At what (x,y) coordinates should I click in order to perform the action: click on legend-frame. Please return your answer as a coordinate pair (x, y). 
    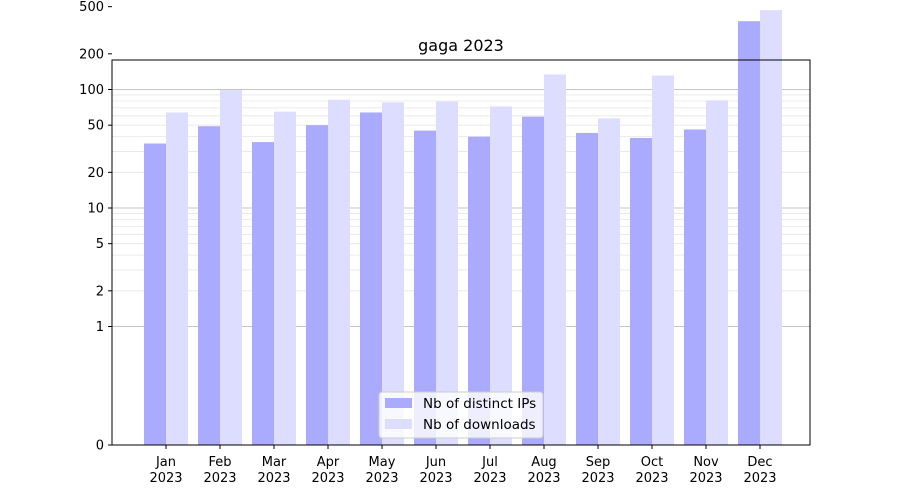
    Looking at the image, I should click on (461, 415).